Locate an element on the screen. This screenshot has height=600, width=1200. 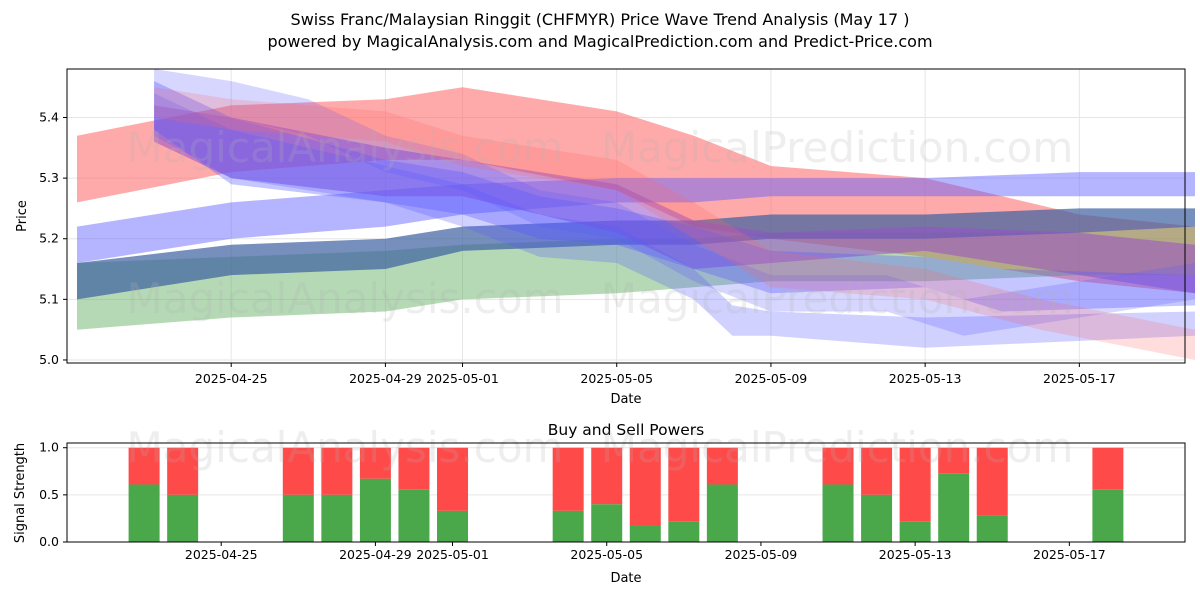
powers-xlabel: Date is located at coordinates (625, 578).